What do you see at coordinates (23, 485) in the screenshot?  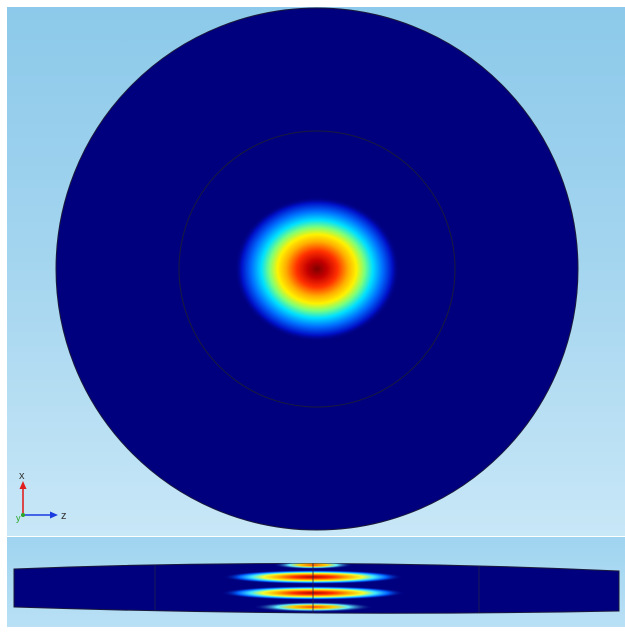 I see `x-arrow-head-icon` at bounding box center [23, 485].